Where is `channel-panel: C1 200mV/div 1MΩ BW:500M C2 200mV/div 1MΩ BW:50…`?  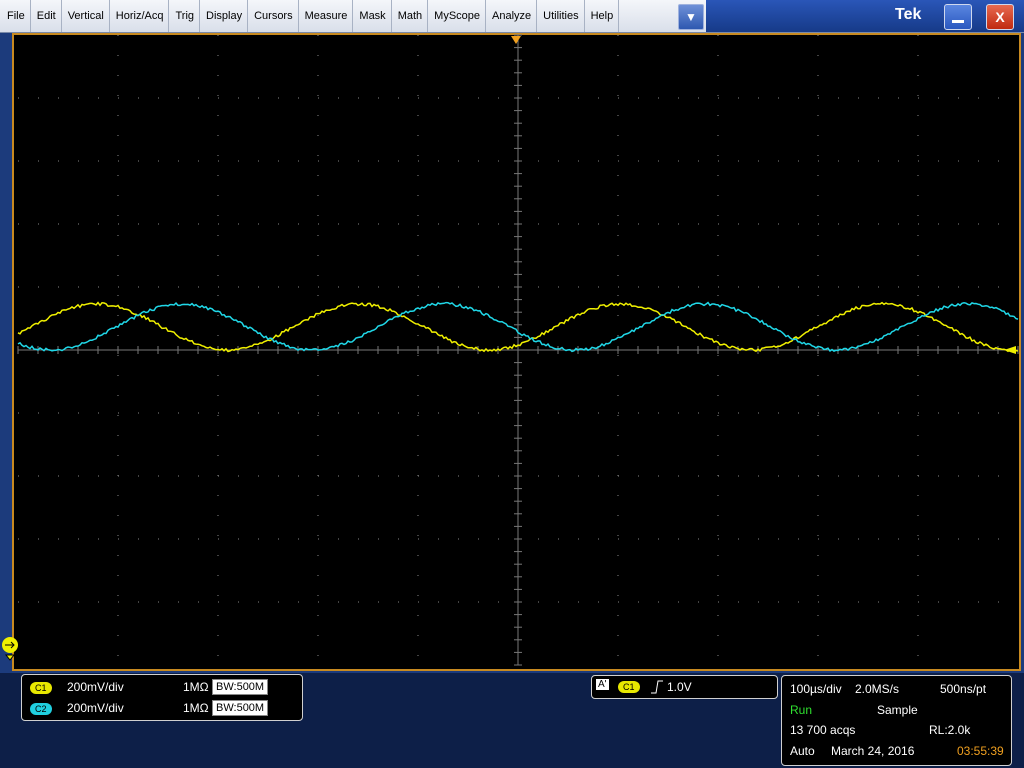 channel-panel: C1 200mV/div 1MΩ BW:500M C2 200mV/div 1MΩ BW:50… is located at coordinates (162, 697).